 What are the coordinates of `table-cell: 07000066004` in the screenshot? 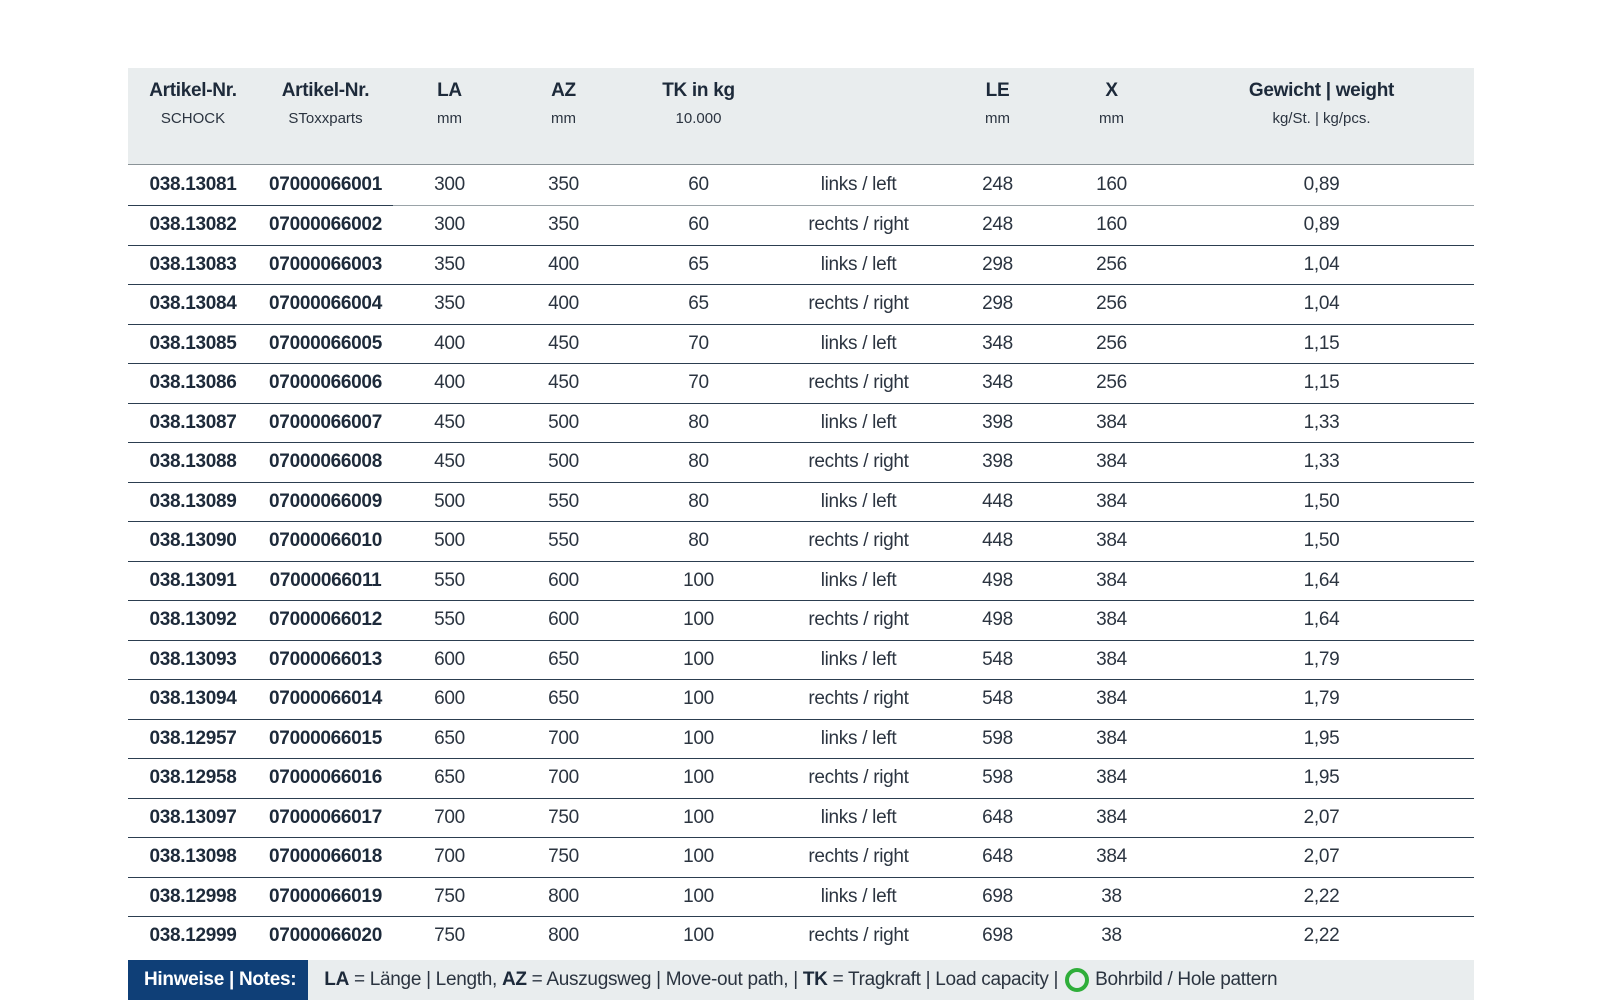 It's located at (325, 304).